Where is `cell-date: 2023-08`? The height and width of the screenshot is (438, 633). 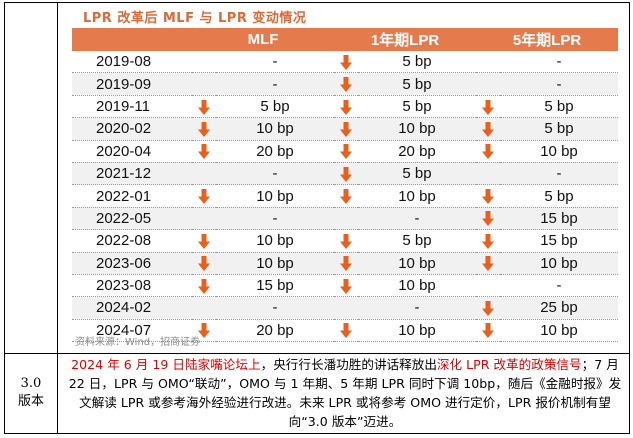
cell-date: 2023-08 is located at coordinates (132, 286).